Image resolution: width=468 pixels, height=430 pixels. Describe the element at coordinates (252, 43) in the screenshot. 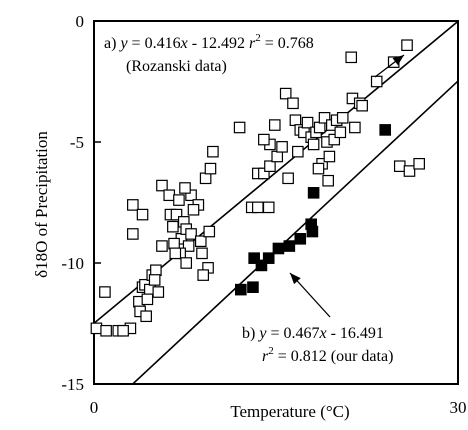

I see `anno-a-var-r: r` at that location.